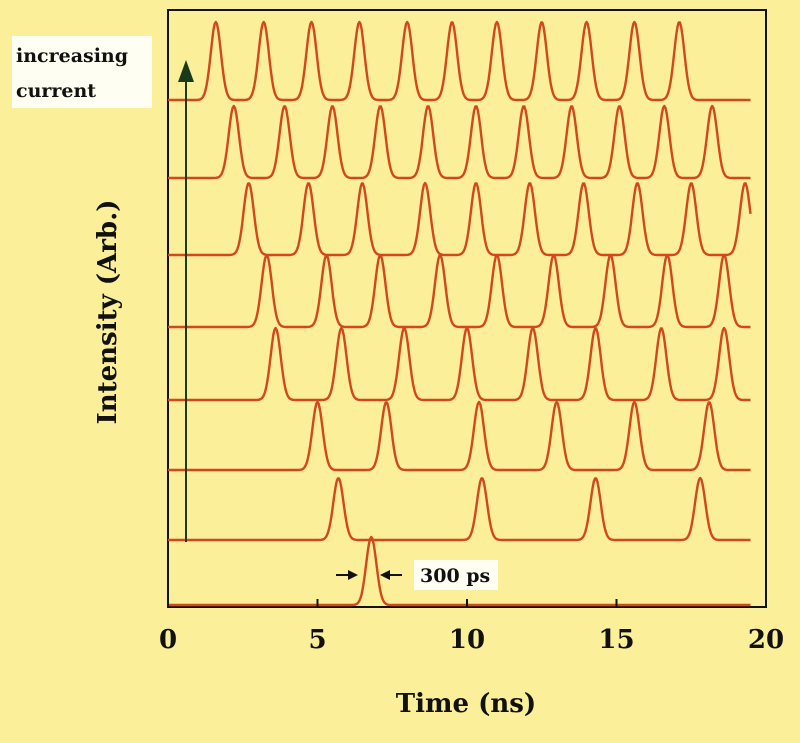 The width and height of the screenshot is (800, 743). What do you see at coordinates (168, 640) in the screenshot?
I see `x-tick-label-0: 0` at bounding box center [168, 640].